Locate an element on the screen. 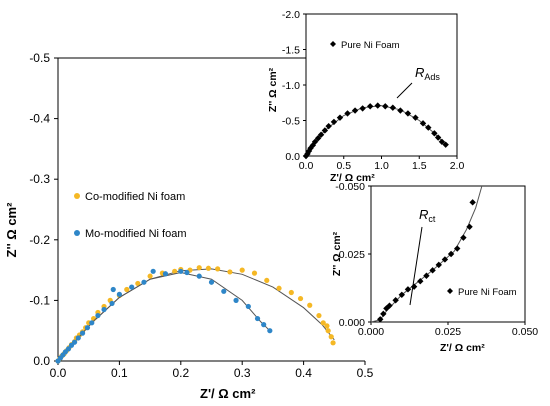 This screenshot has height=406, width=550. x-tick-label: 0.4 is located at coordinates (303, 373).